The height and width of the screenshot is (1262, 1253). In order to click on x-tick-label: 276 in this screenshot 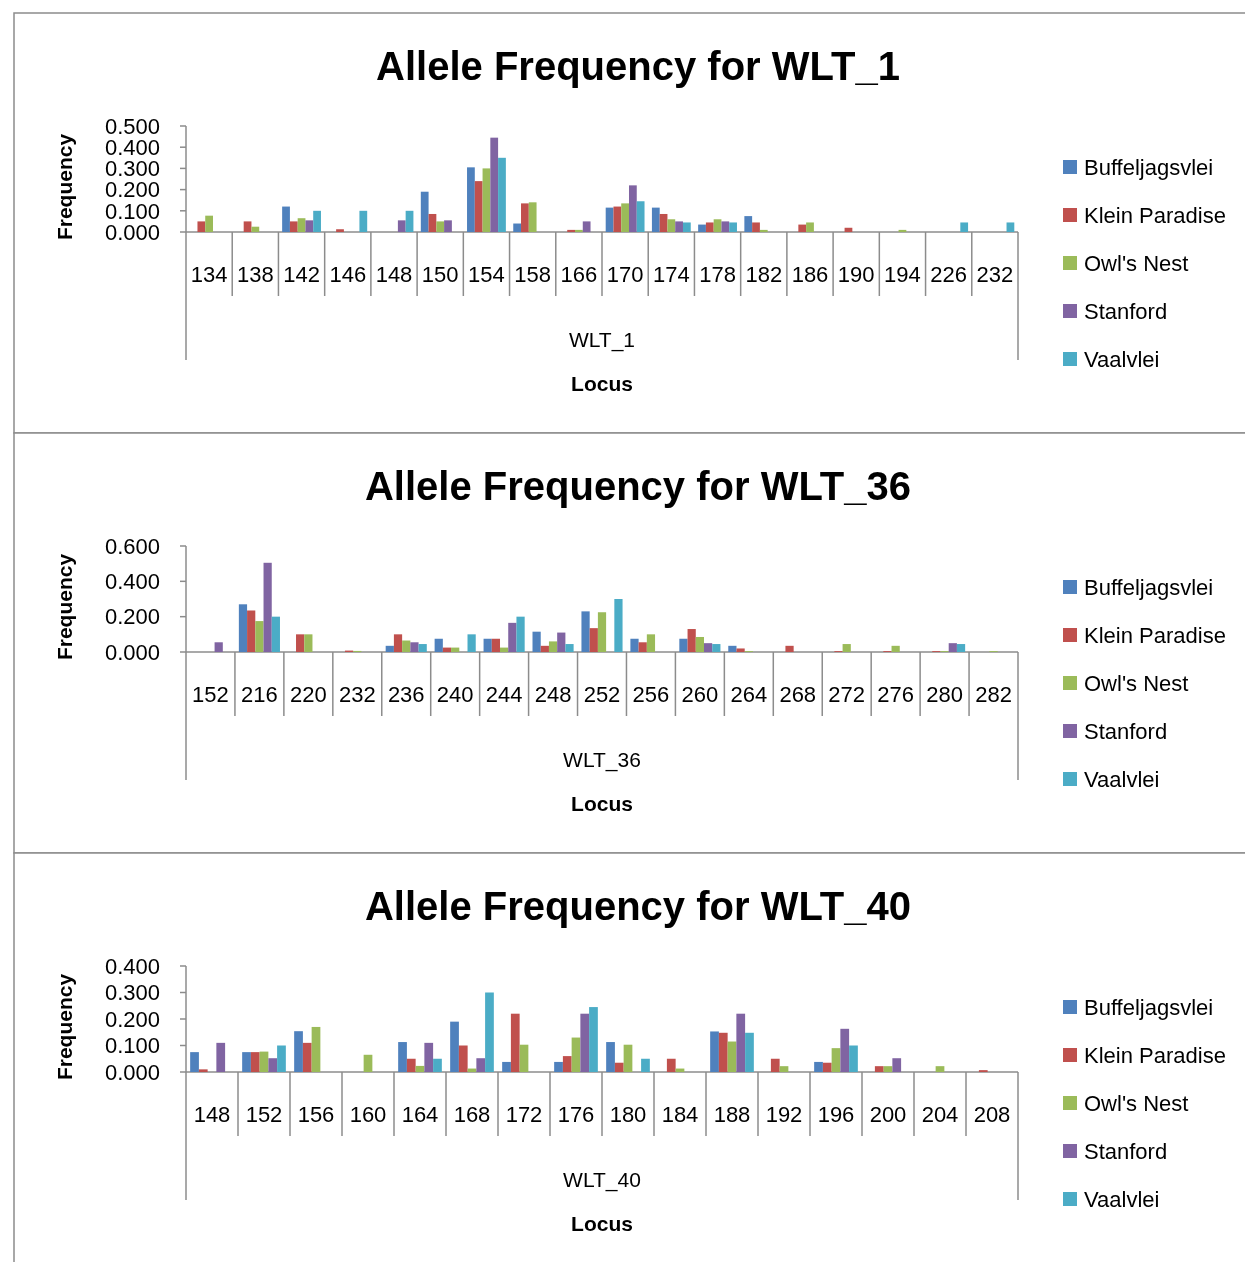, I will do `click(896, 694)`.